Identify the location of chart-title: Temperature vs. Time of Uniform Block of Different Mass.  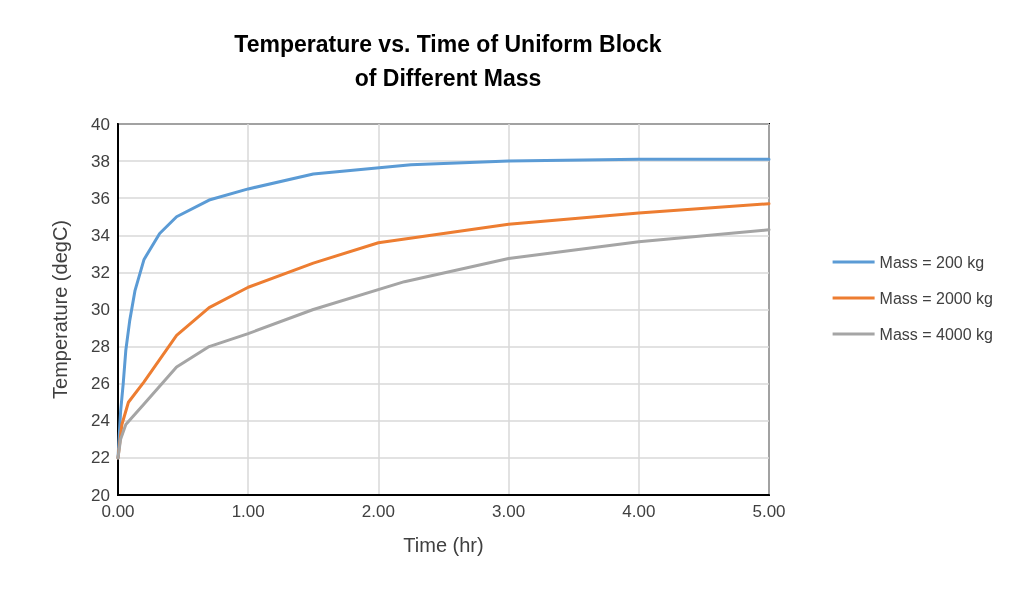
(448, 61).